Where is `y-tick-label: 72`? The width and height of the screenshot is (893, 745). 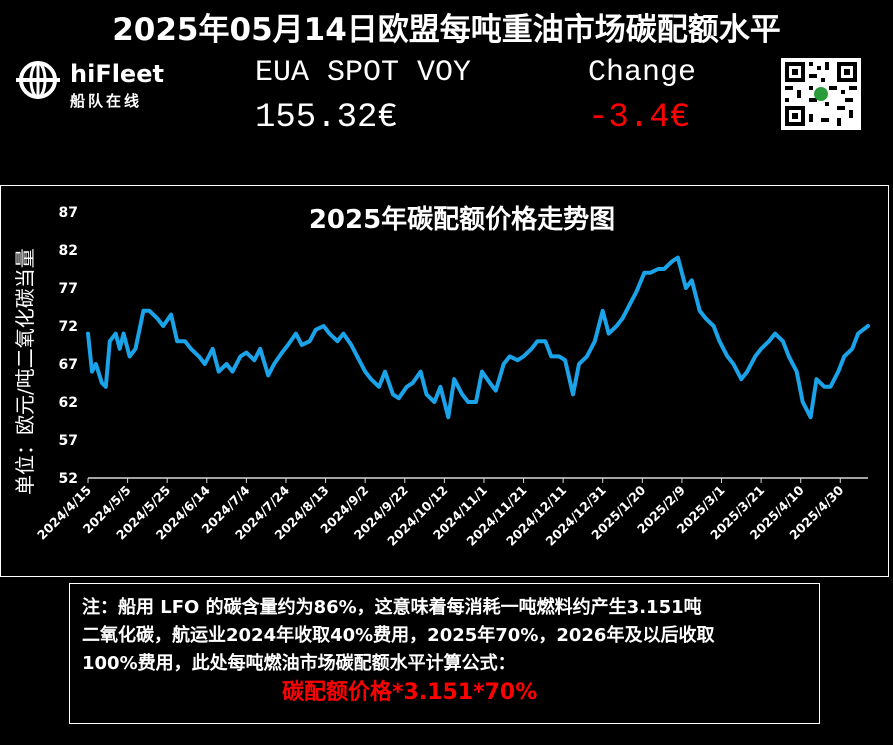 y-tick-label: 72 is located at coordinates (68, 327).